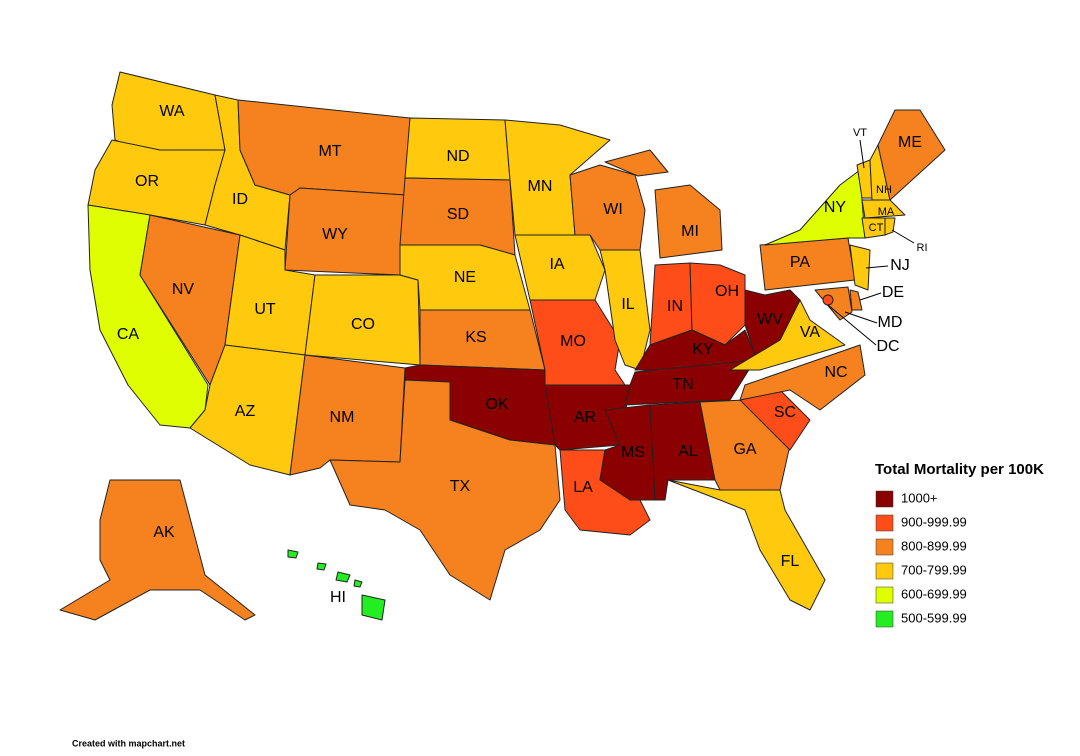 The width and height of the screenshot is (1080, 756). What do you see at coordinates (884, 190) in the screenshot?
I see `state-label: NH` at bounding box center [884, 190].